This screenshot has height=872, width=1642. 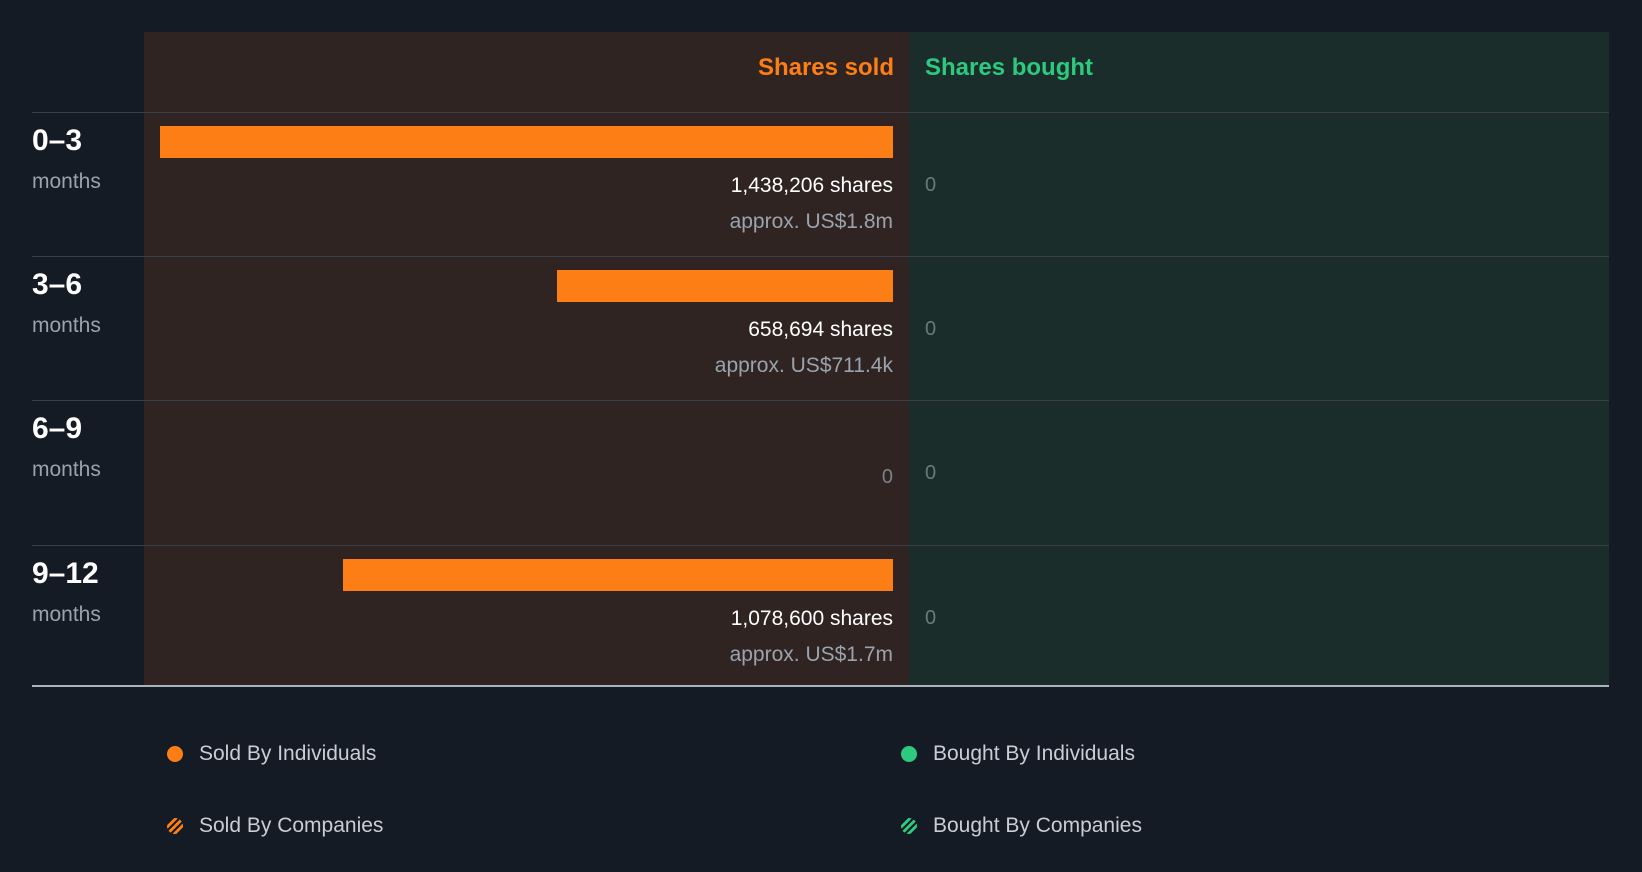 I want to click on legend-sold-individuals: Sold By Individuals, so click(x=271, y=754).